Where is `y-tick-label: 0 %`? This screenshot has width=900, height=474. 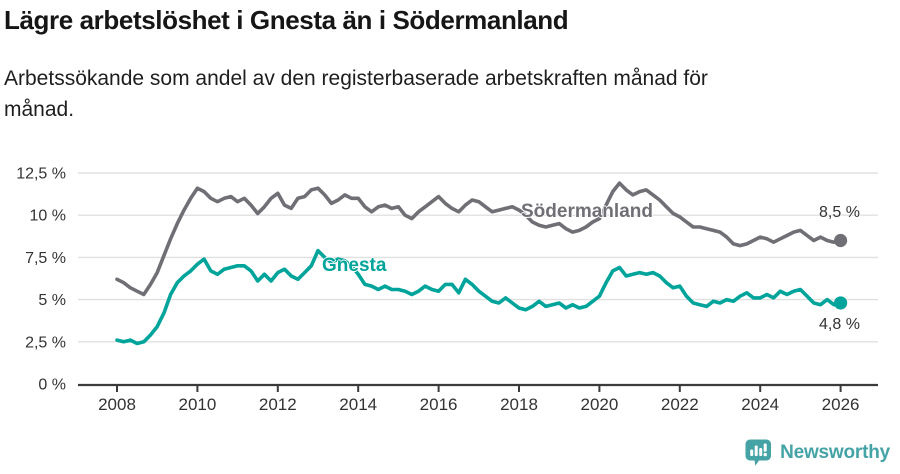
y-tick-label: 0 % is located at coordinates (52, 385).